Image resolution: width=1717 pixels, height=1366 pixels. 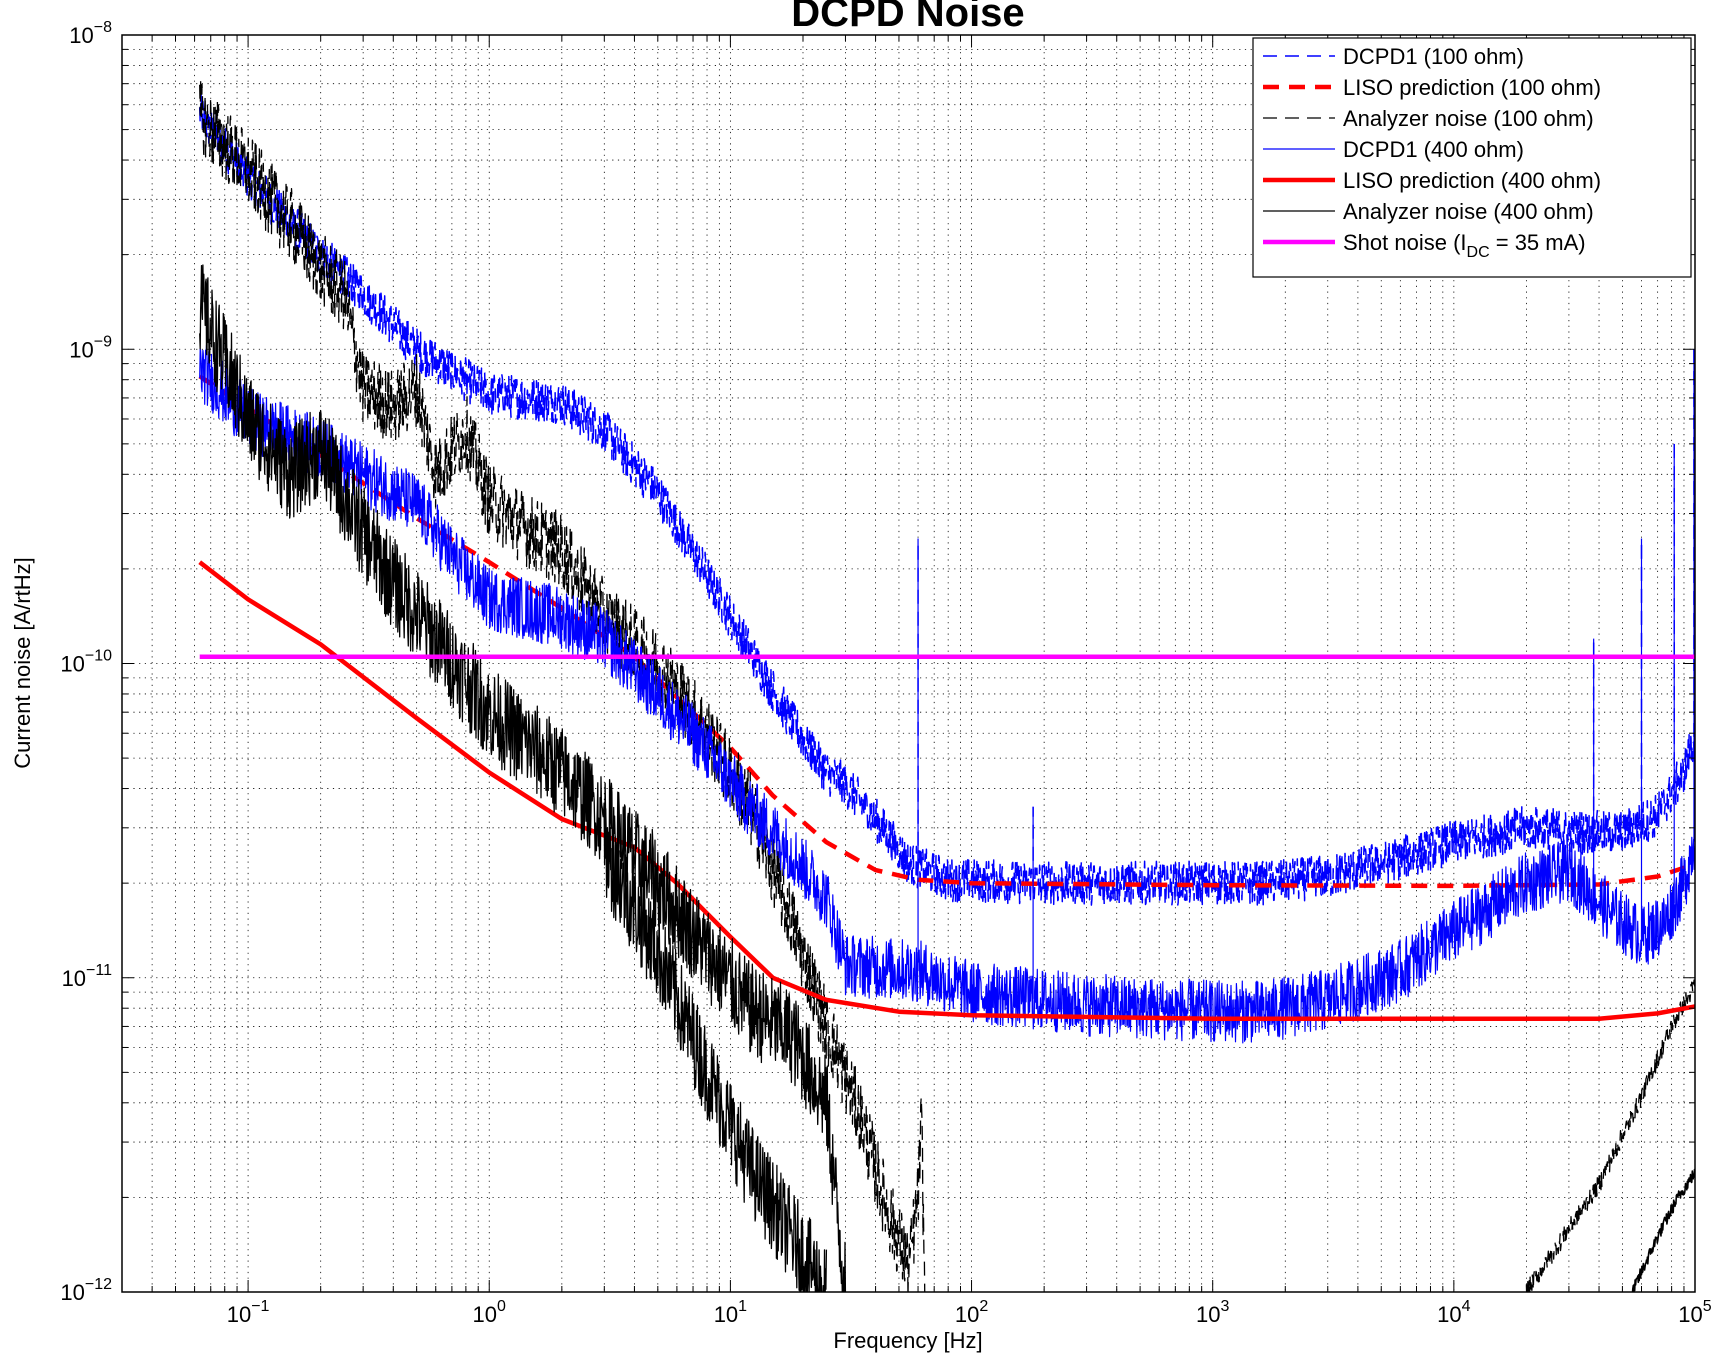 I want to click on legend-label: Analyzer noise (100 ohm), so click(x=1468, y=118).